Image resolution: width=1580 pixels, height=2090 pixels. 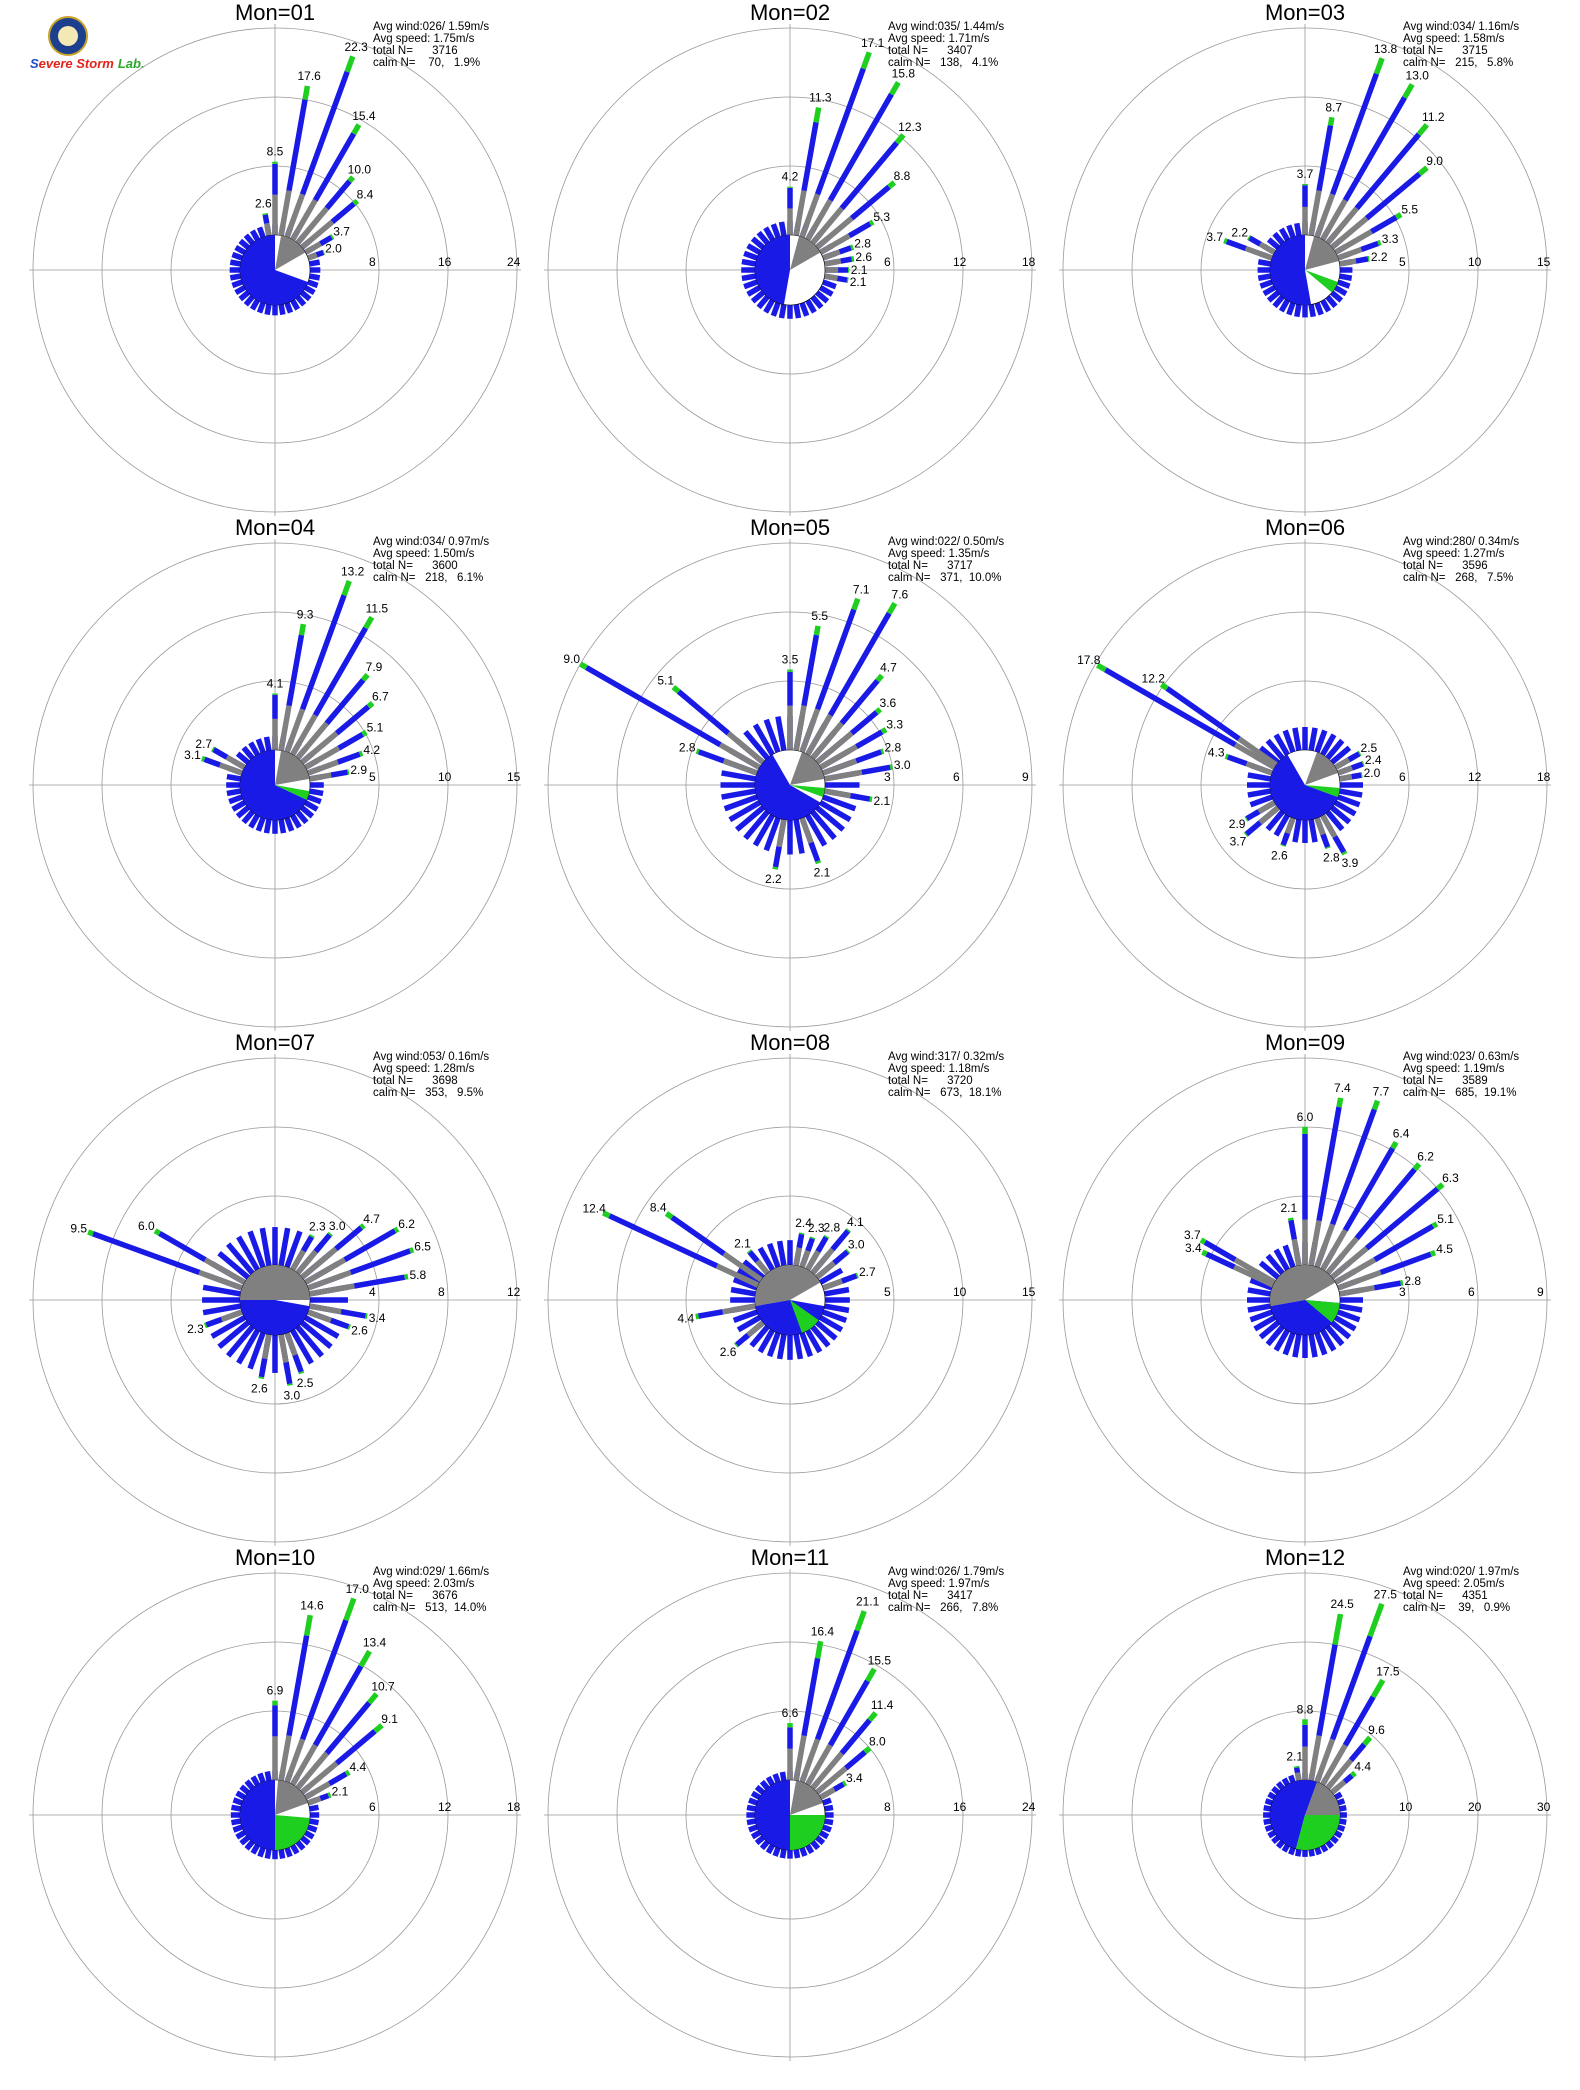 I want to click on info-line: total N= 3698, so click(x=415, y=1081).